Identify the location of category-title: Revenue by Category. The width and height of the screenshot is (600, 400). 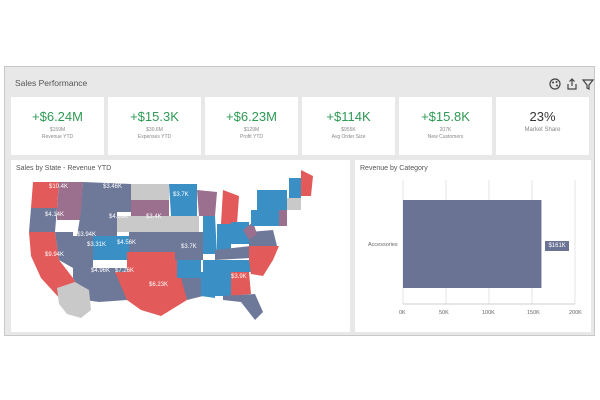
(394, 168).